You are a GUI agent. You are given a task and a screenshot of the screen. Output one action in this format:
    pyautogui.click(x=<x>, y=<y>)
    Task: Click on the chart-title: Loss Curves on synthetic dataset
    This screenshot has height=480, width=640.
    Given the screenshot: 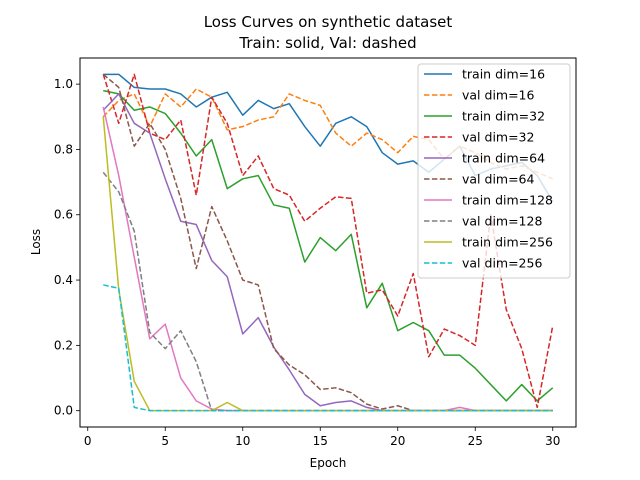 What is the action you would take?
    pyautogui.click(x=328, y=22)
    